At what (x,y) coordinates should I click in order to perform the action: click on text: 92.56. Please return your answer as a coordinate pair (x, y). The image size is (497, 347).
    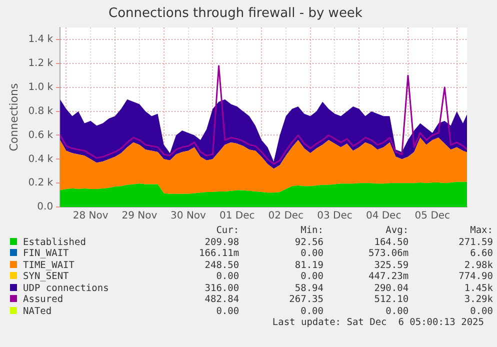
    Looking at the image, I should click on (309, 242).